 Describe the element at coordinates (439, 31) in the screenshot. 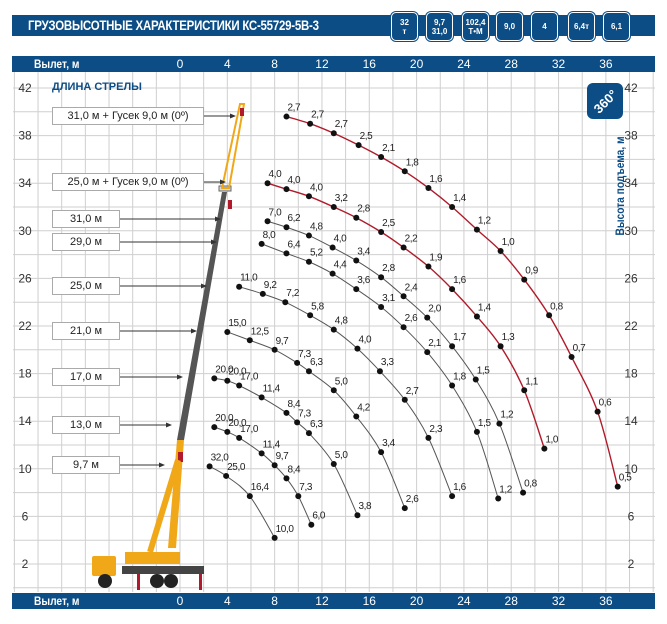

I see `icon-value: 31,0` at that location.